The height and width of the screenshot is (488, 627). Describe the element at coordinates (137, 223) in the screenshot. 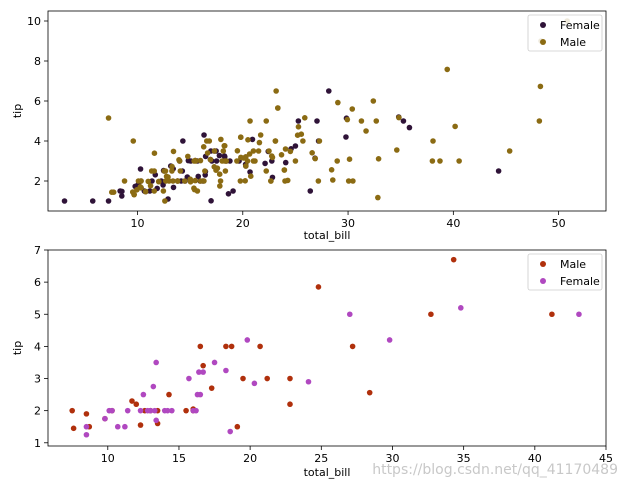

I see `x-tick-label: 10` at that location.